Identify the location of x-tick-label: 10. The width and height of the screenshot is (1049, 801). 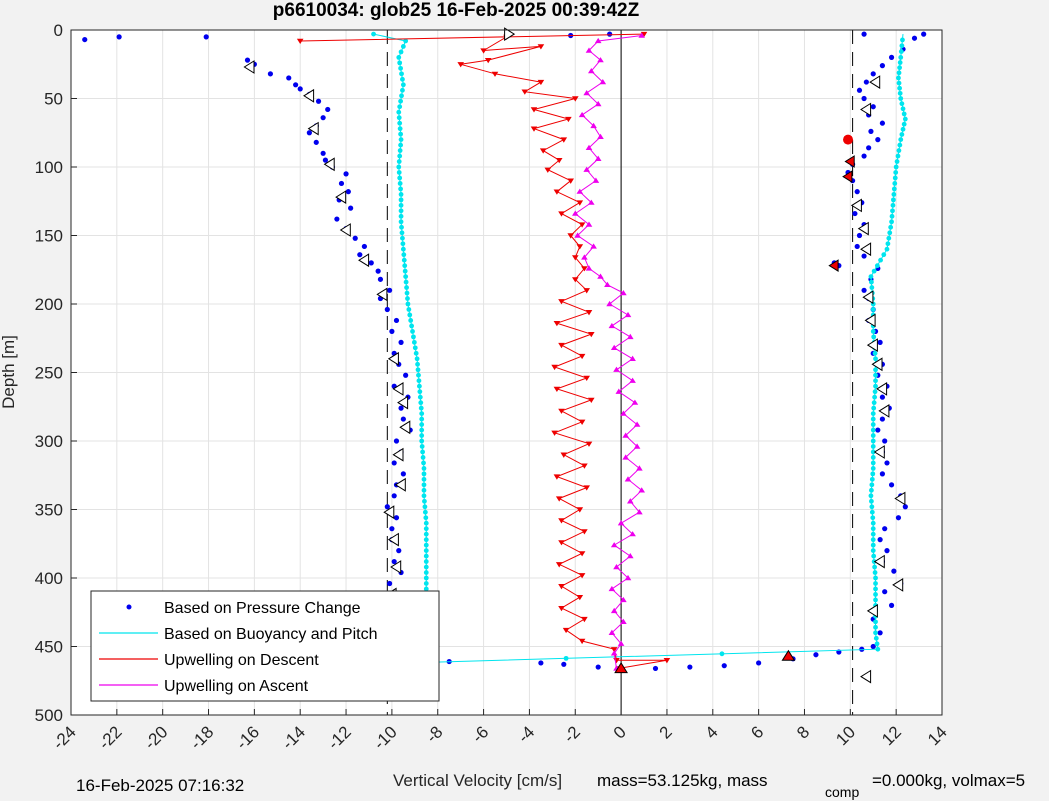
(845, 735).